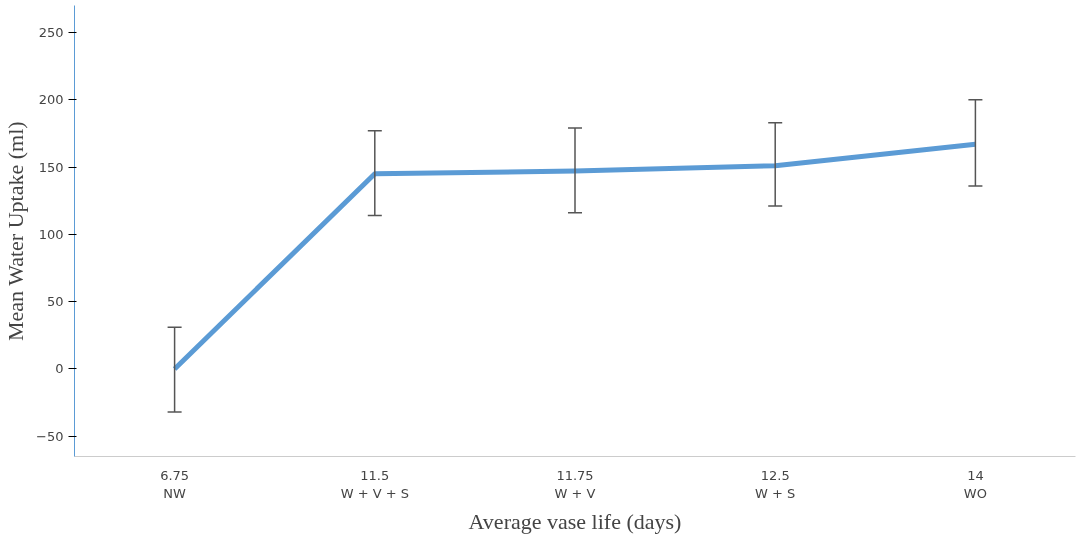  Describe the element at coordinates (51, 167) in the screenshot. I see `y-tick-label: 150` at that location.